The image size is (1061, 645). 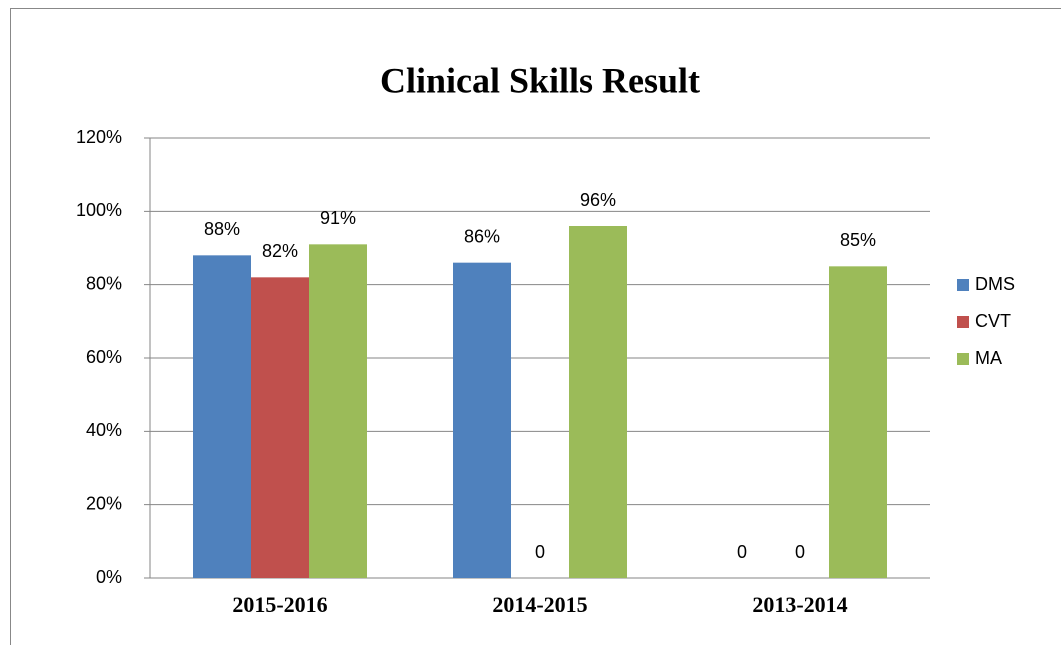 I want to click on y-tick-label: 40%, so click(x=104, y=430).